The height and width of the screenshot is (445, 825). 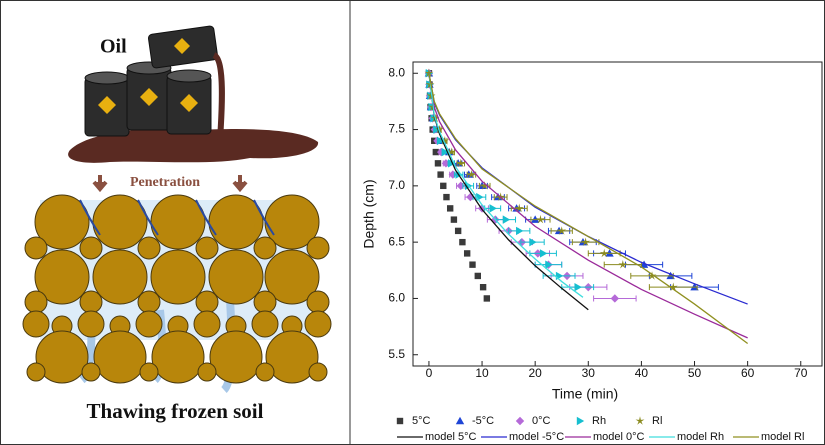 I want to click on y-tick-label: 8.0, so click(x=396, y=72).